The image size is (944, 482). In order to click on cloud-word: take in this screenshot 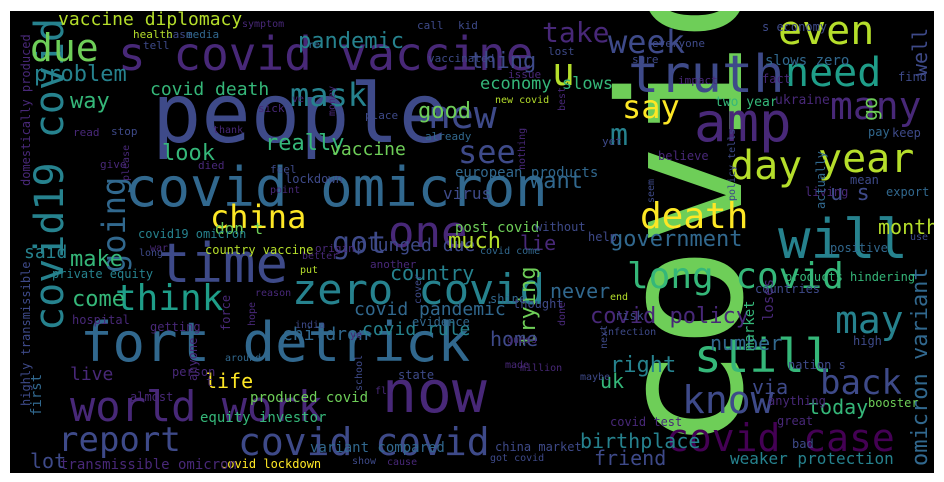, I will do `click(576, 32)`.